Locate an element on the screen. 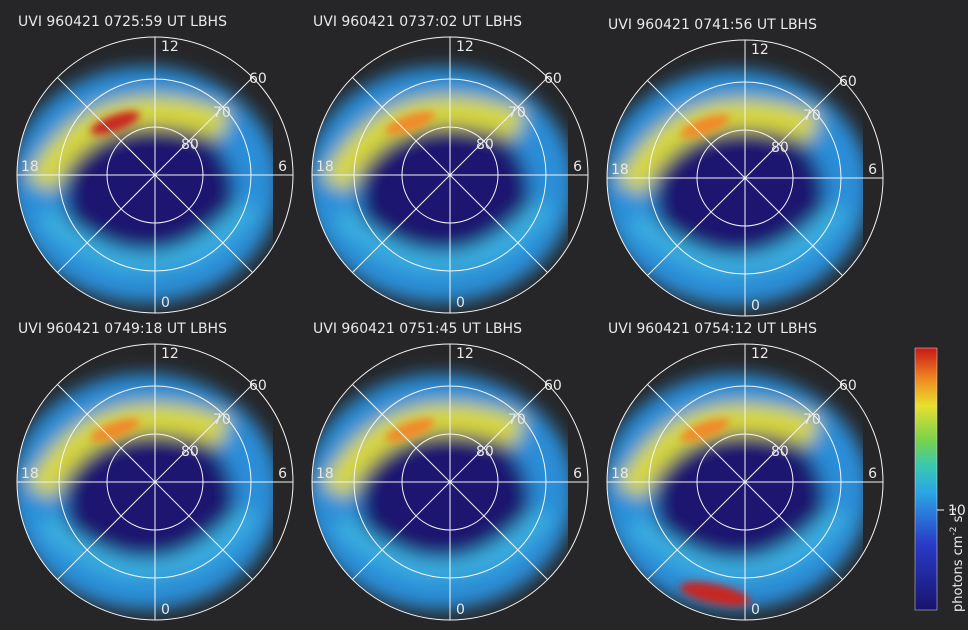 The width and height of the screenshot is (978, 630). auroral-panel: 12 0 18 6 60 70 80 UVI 960421 0737:02 UT LBHS is located at coordinates (450, 164).